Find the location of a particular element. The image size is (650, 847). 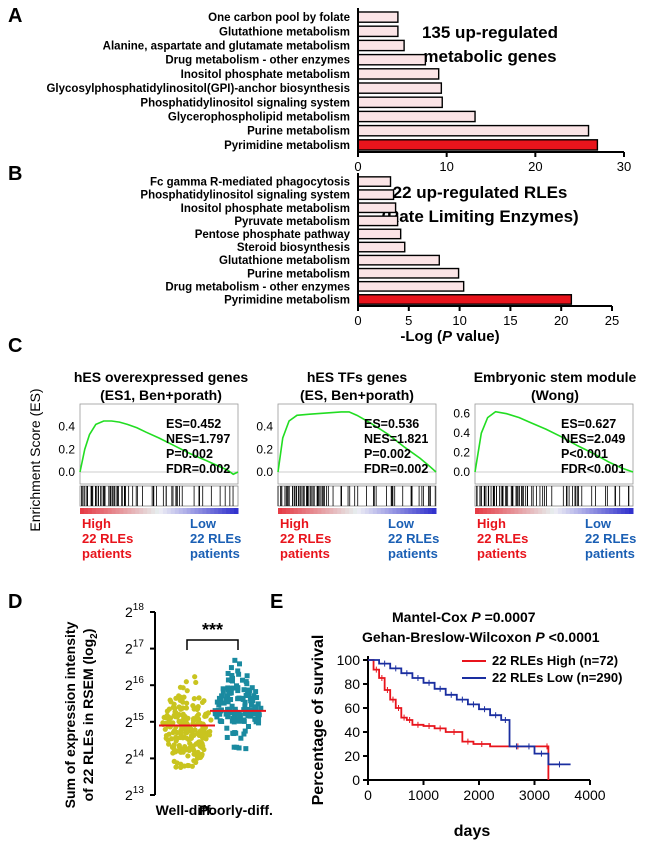

y-tick-label: 40 is located at coordinates (352, 732).